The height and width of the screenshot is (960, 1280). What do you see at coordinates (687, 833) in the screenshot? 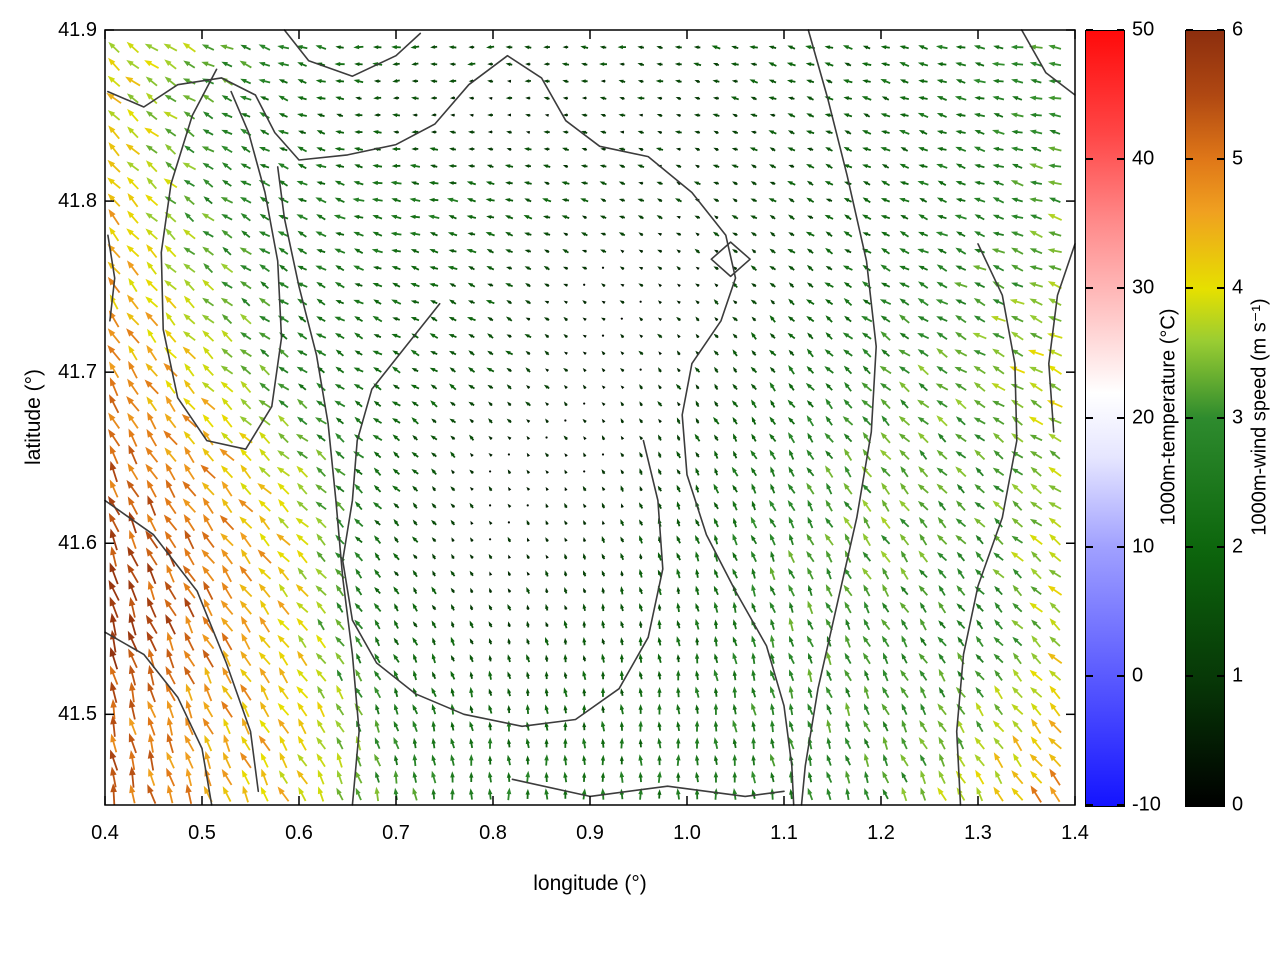
I see `x-tick-label: 1.0` at bounding box center [687, 833].